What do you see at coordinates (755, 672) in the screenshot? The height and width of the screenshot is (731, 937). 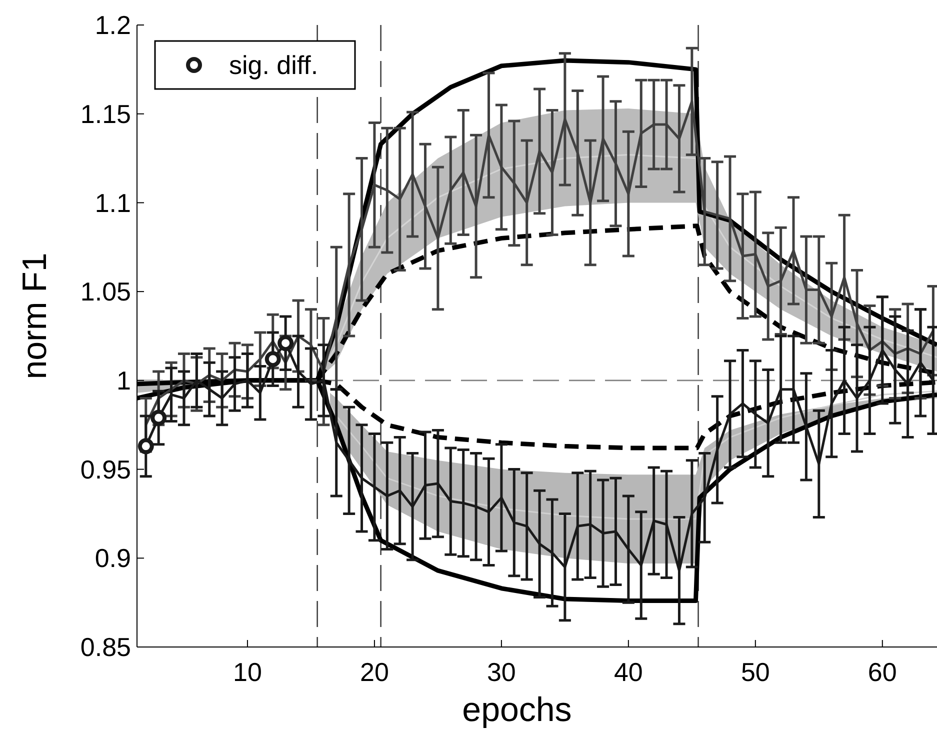 I see `x-tick-label: 50` at bounding box center [755, 672].